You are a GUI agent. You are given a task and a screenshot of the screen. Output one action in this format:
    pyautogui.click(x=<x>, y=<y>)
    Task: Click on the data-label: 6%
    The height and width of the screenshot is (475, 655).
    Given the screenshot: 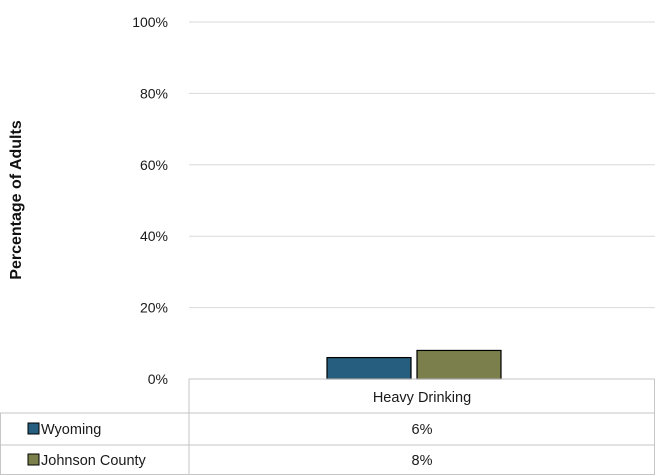 What is the action you would take?
    pyautogui.click(x=422, y=430)
    